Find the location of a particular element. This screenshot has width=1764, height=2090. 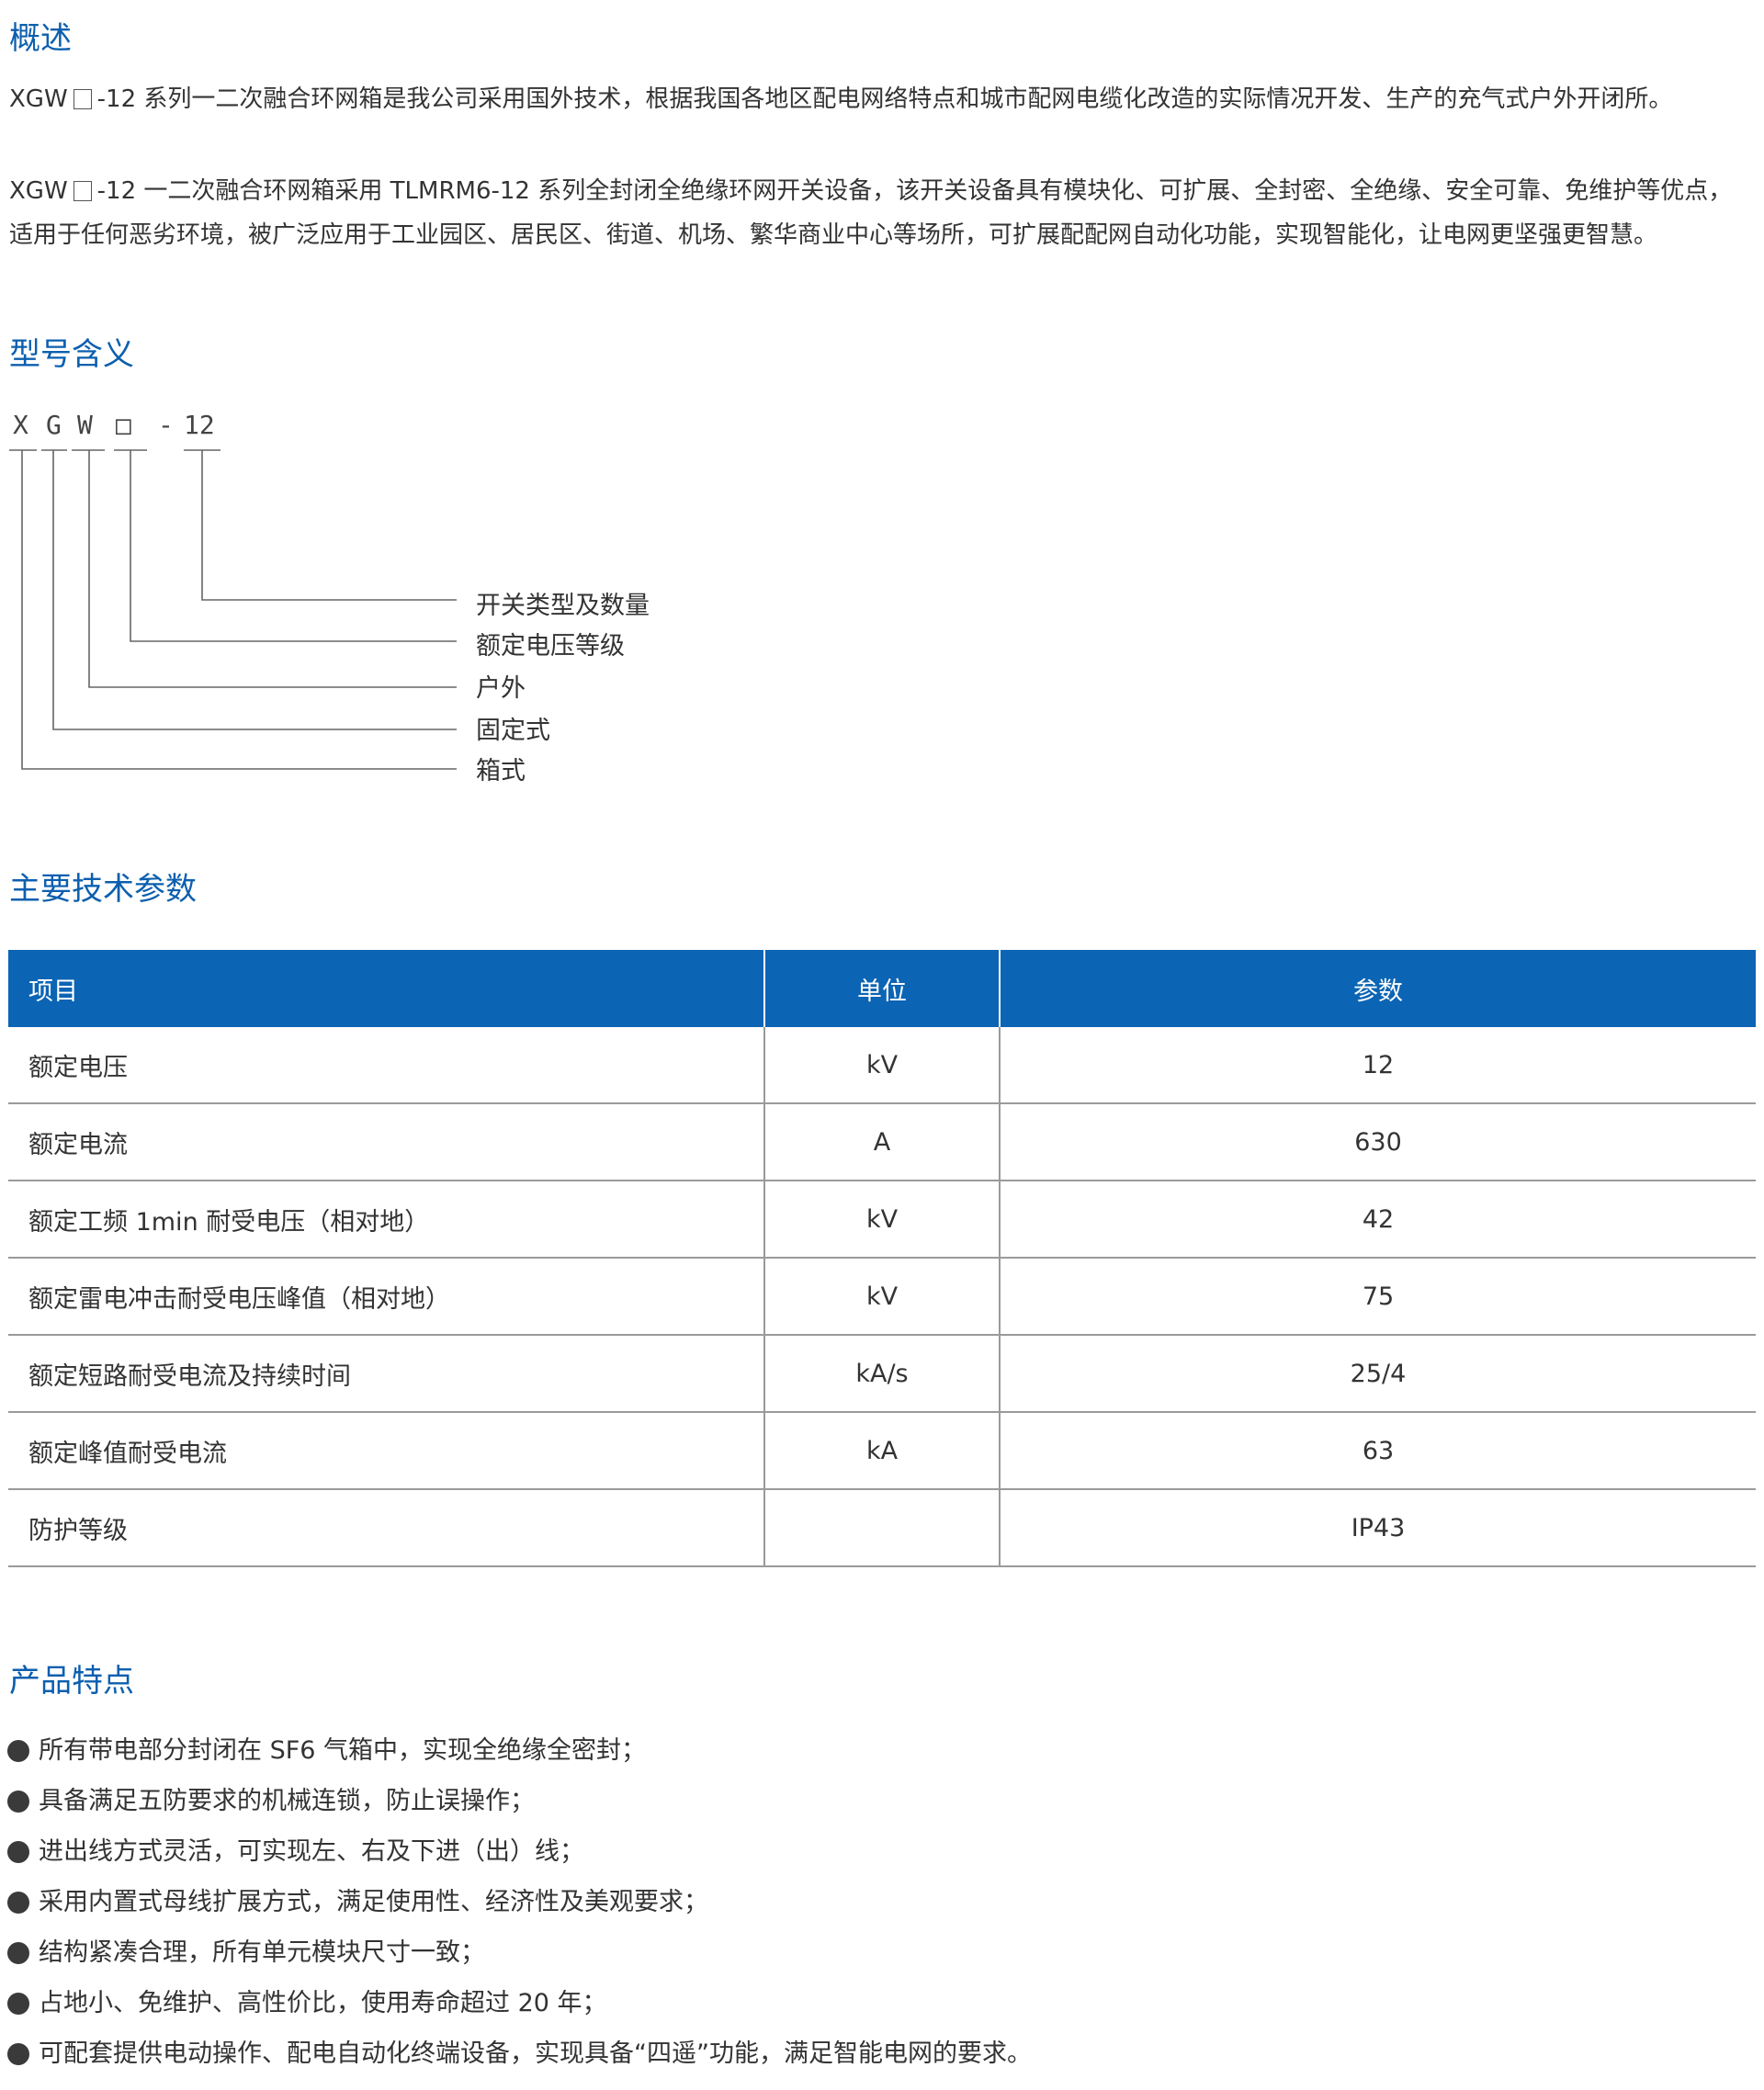

list-item: 所有带电部分封闭在 SF6 气箱中，实现全绝缘全密封； is located at coordinates (519, 1750).